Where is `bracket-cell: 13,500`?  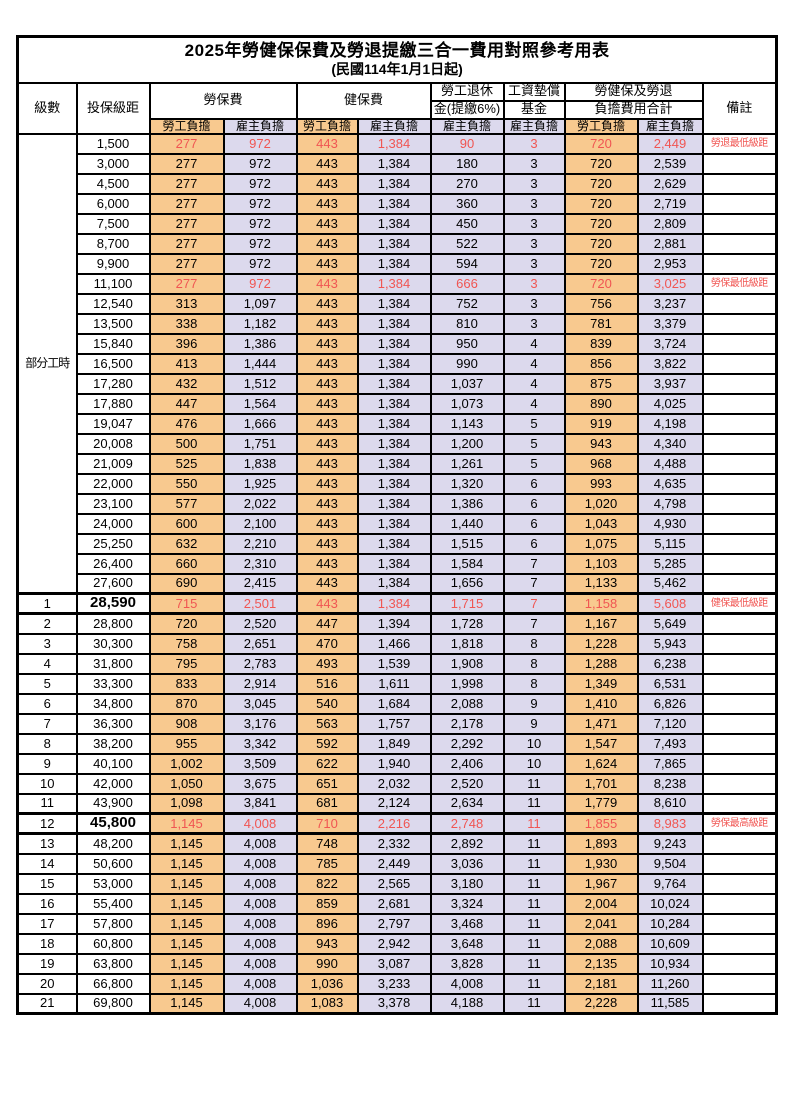
bracket-cell: 13,500 is located at coordinates (113, 323).